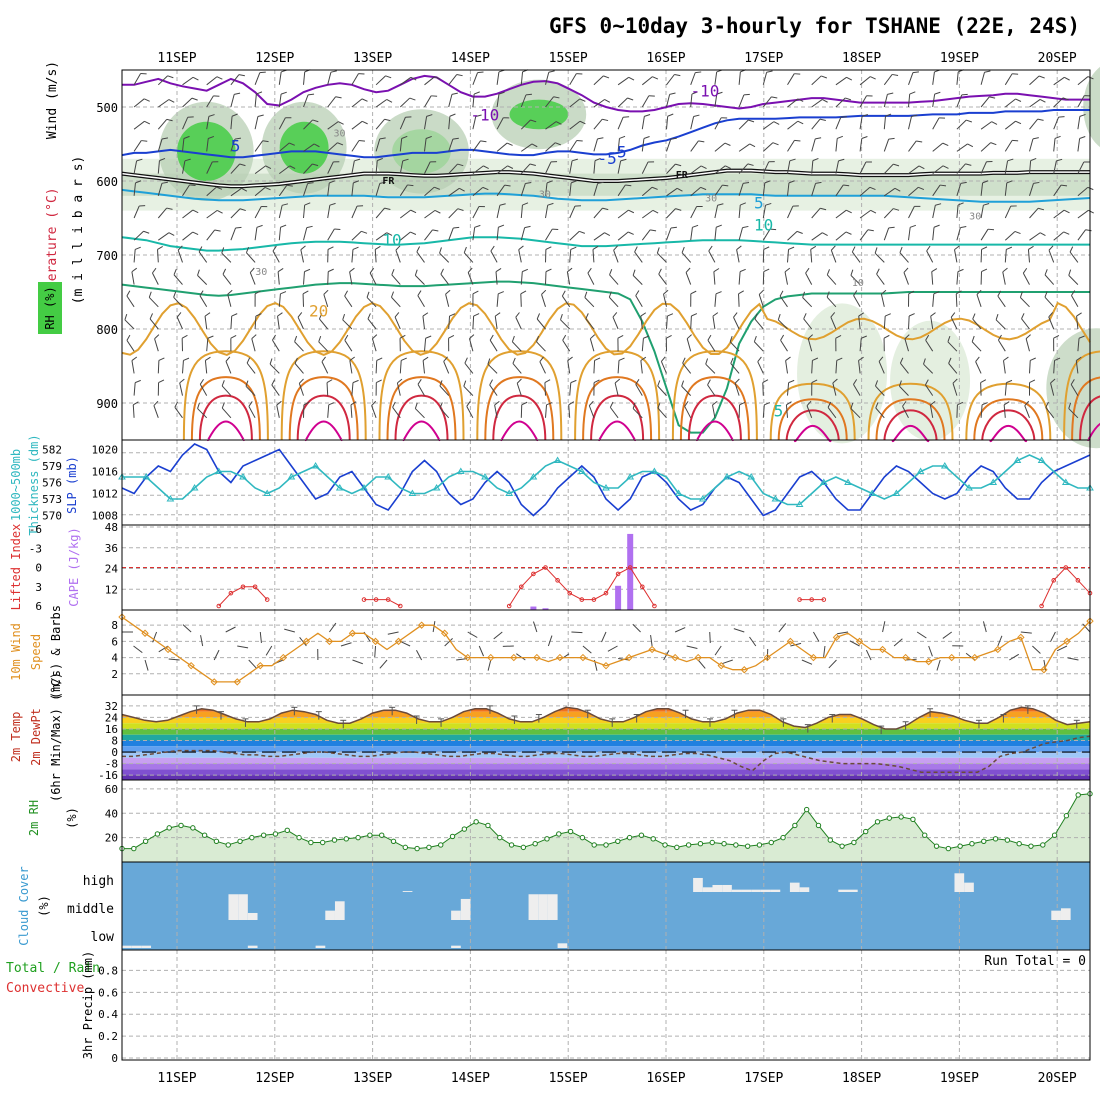  I want to click on cloud-axis-labels: Cloud Cover (%), so click(34, 905).